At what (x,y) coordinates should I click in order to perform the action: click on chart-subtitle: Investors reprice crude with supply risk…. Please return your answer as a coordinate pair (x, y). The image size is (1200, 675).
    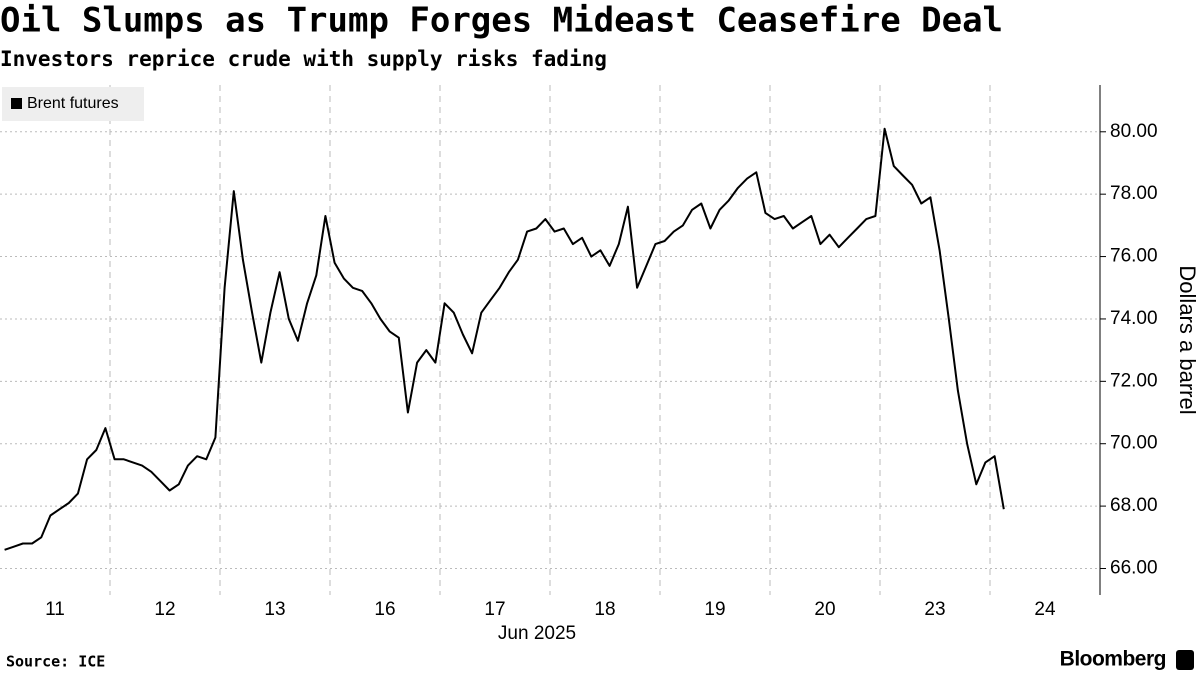
    Looking at the image, I should click on (303, 59).